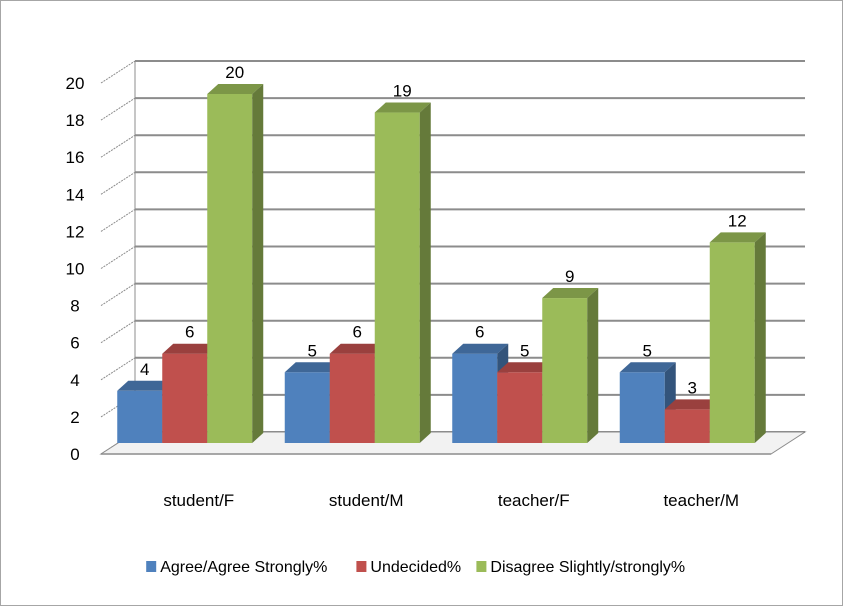  I want to click on y-tick-label: 8, so click(74, 306).